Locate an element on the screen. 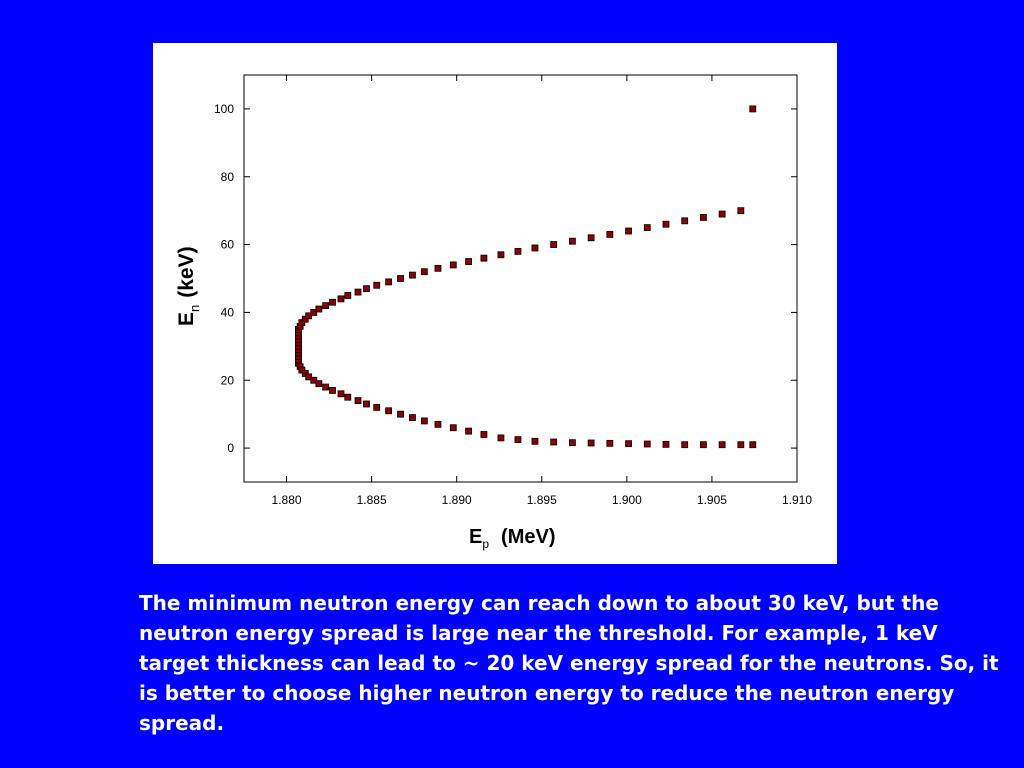 The width and height of the screenshot is (1024, 768). x-tick-label: 1.880 is located at coordinates (287, 500).